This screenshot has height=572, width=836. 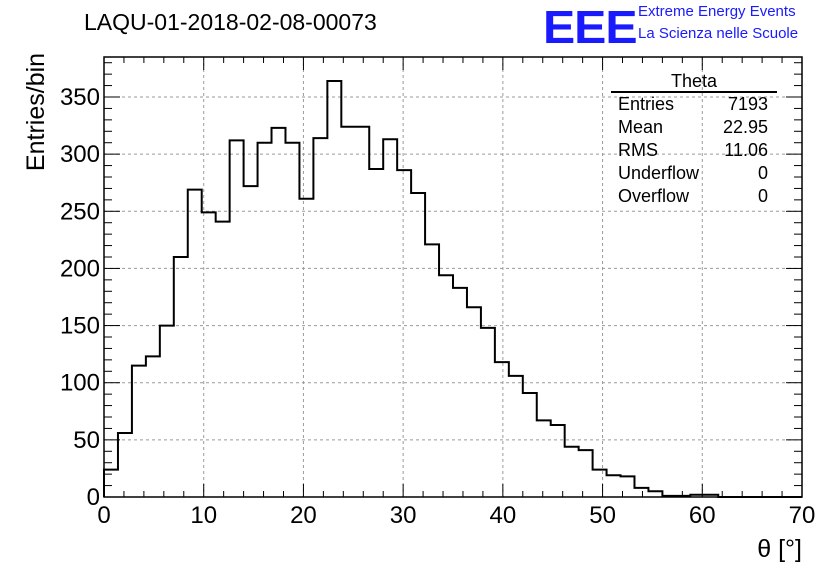 I want to click on stats-label: RMS, so click(x=638, y=150).